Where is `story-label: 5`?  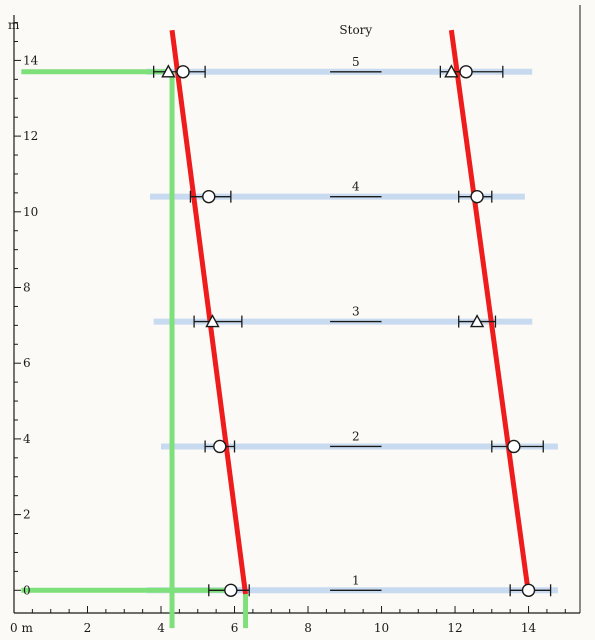
story-label: 5 is located at coordinates (356, 62).